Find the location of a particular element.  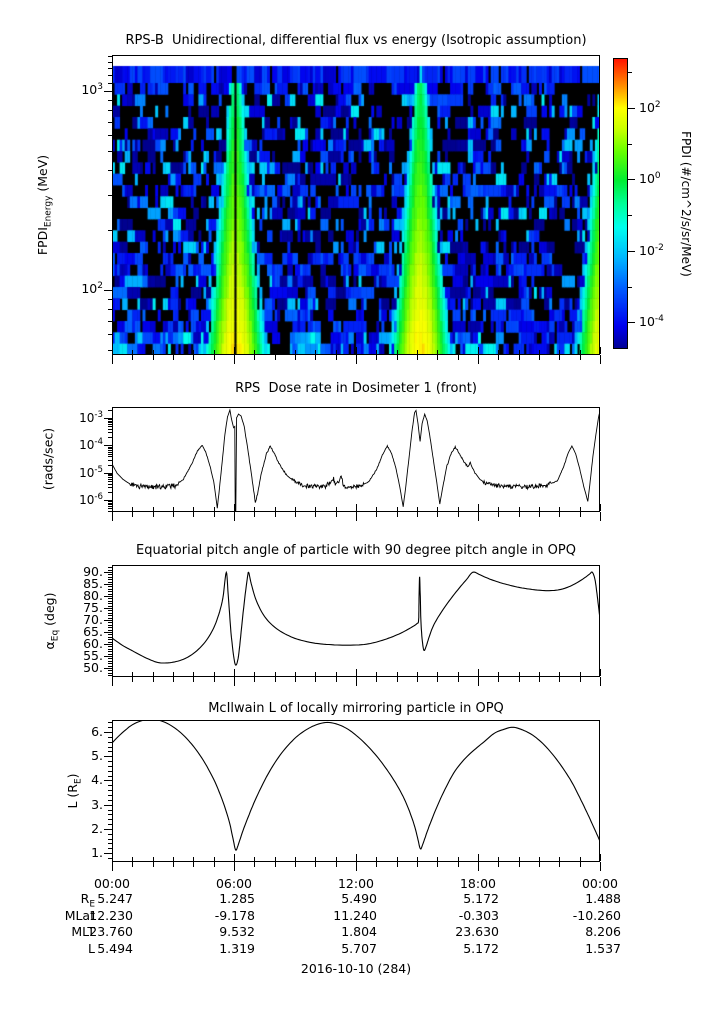

pitch-ytick-label: 75. is located at coordinates (93, 607).